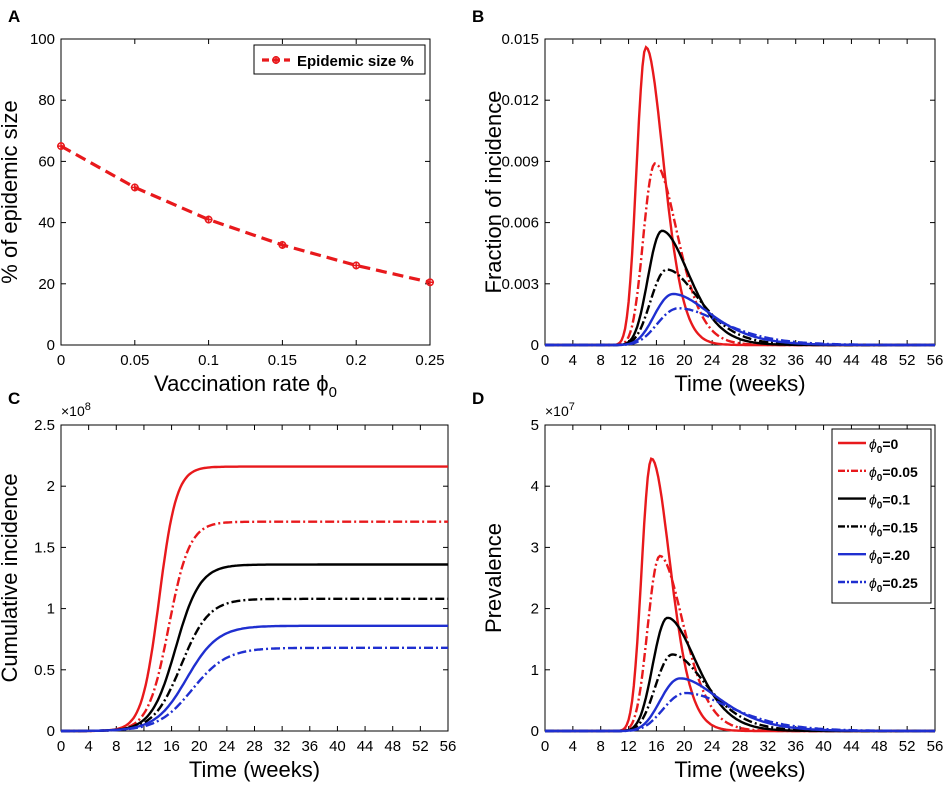 The width and height of the screenshot is (948, 789). What do you see at coordinates (893, 474) in the screenshot?
I see `legend-label: ϕ0=0.05` at bounding box center [893, 474].